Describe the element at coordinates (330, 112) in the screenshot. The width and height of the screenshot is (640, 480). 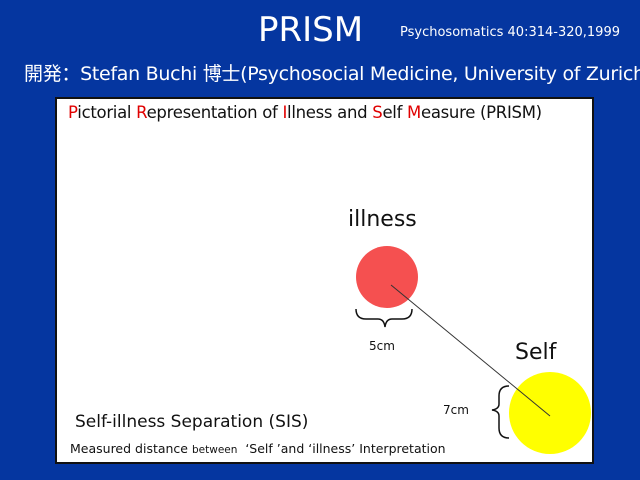
I see `subtitle-text: llness and` at that location.